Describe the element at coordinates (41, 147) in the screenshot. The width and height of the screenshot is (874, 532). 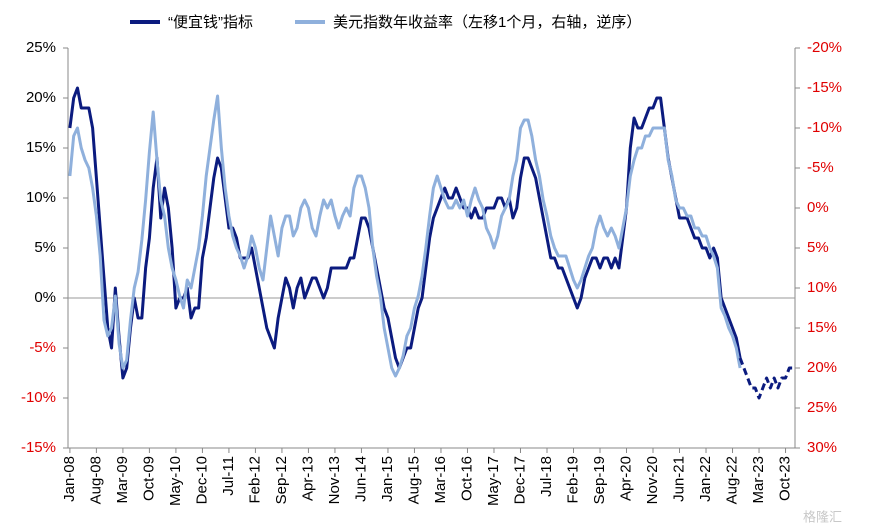
I see `y-tick-label: 15%` at that location.